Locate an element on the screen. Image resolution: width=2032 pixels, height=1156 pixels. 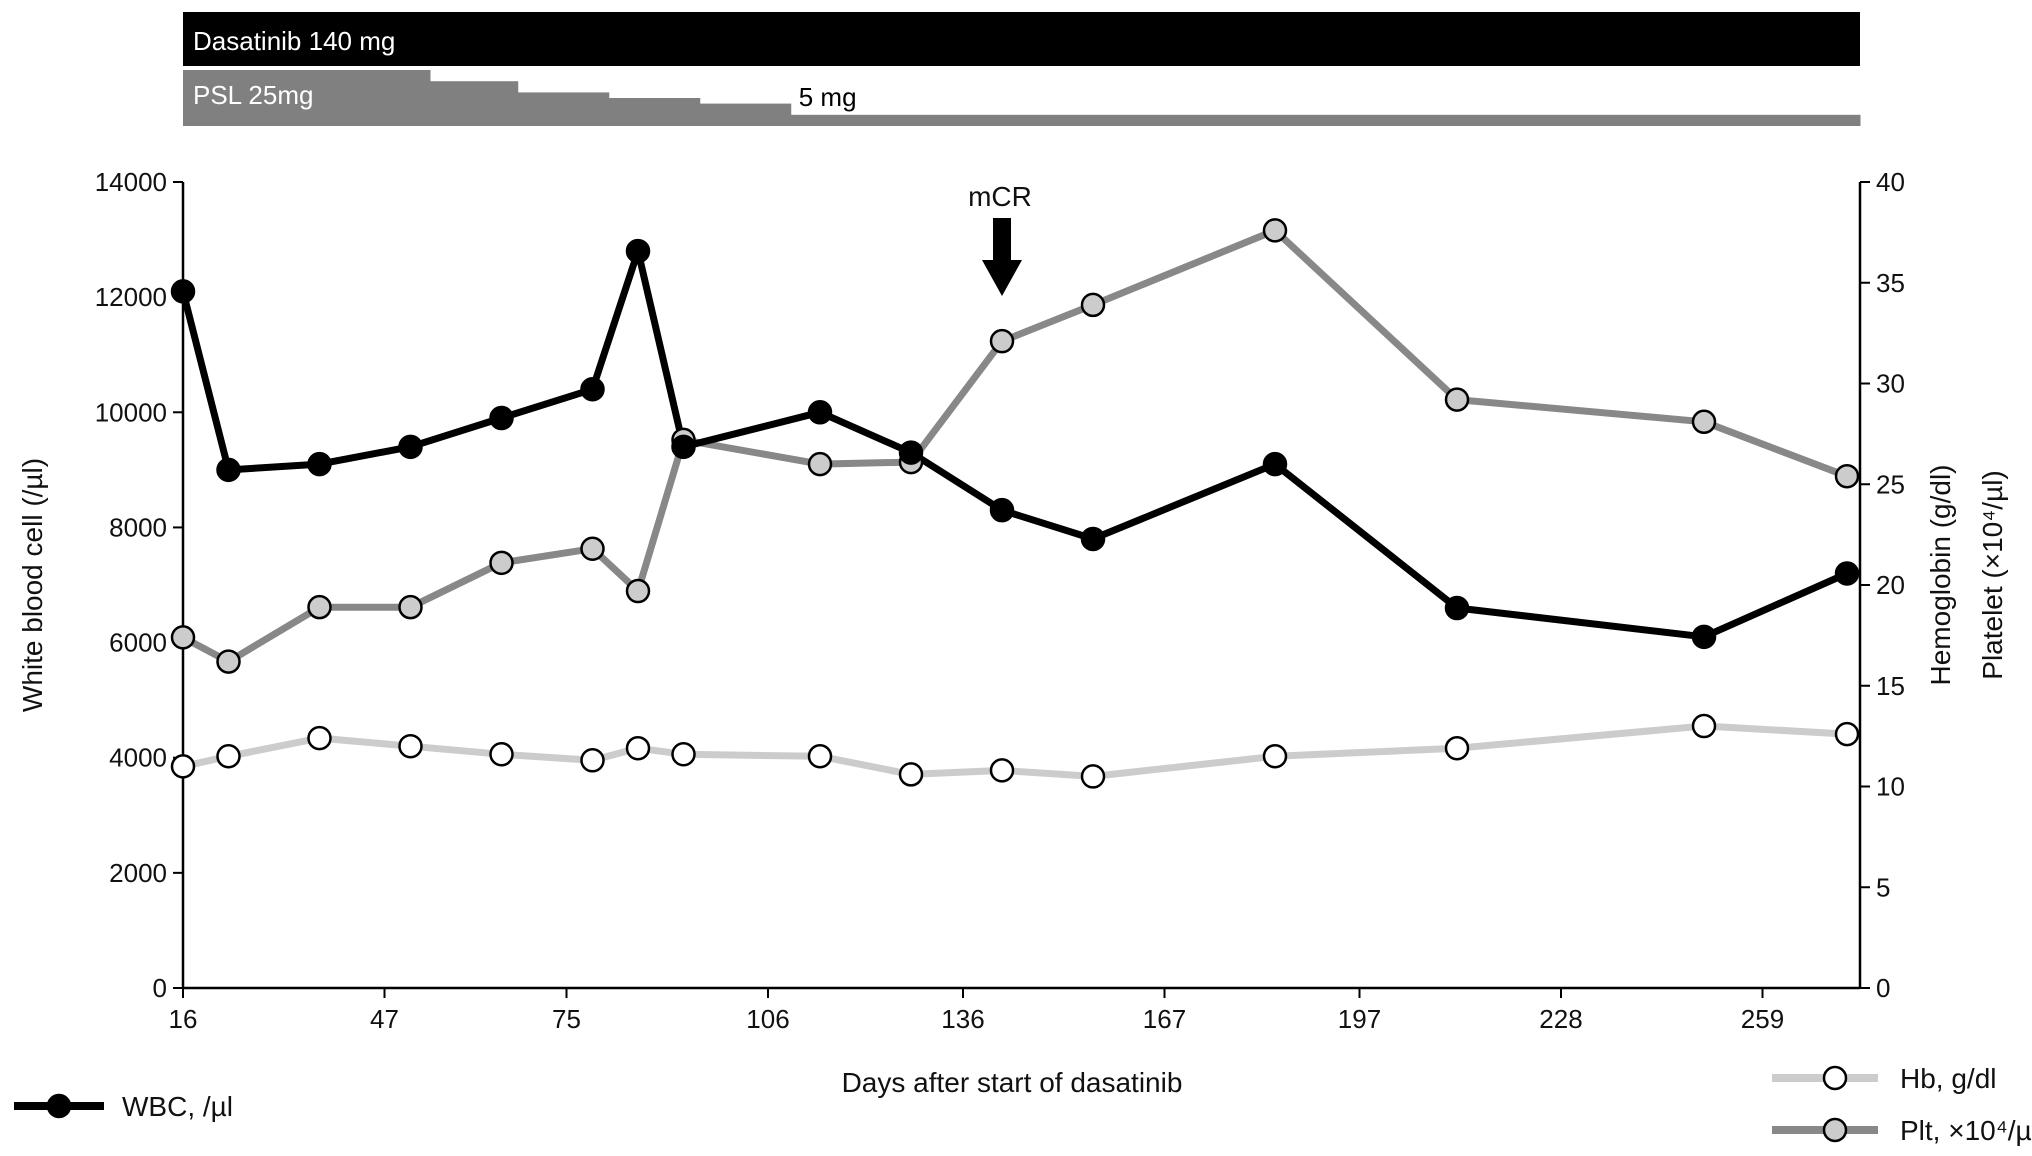
left-y-tick-label: 14000 is located at coordinates (131, 182).